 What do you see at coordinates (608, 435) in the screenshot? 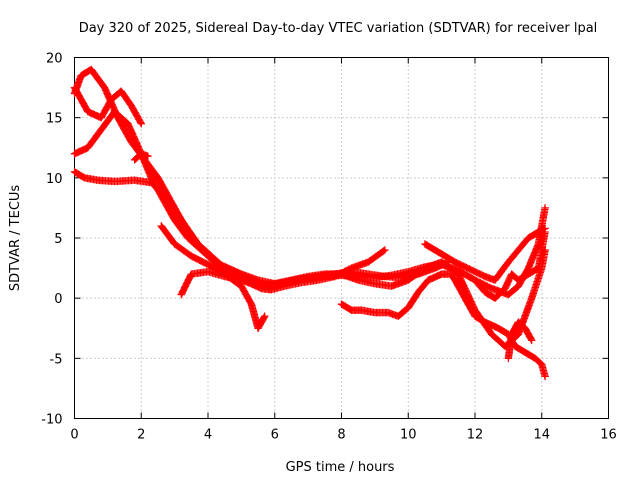
I see `x-tick-label: 16` at bounding box center [608, 435].